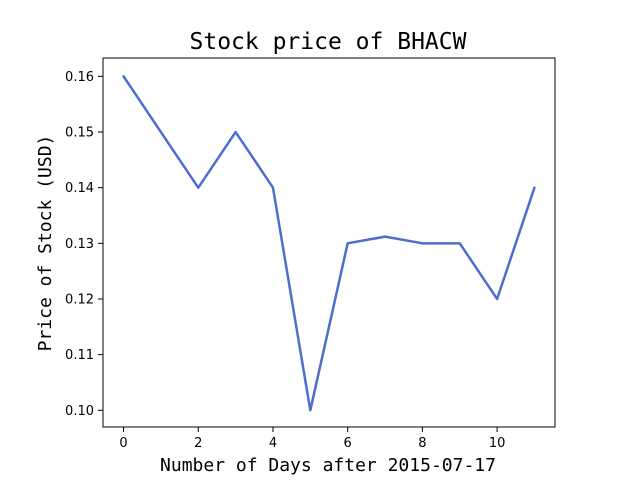  What do you see at coordinates (497, 443) in the screenshot?
I see `x-tick-label: 10` at bounding box center [497, 443].